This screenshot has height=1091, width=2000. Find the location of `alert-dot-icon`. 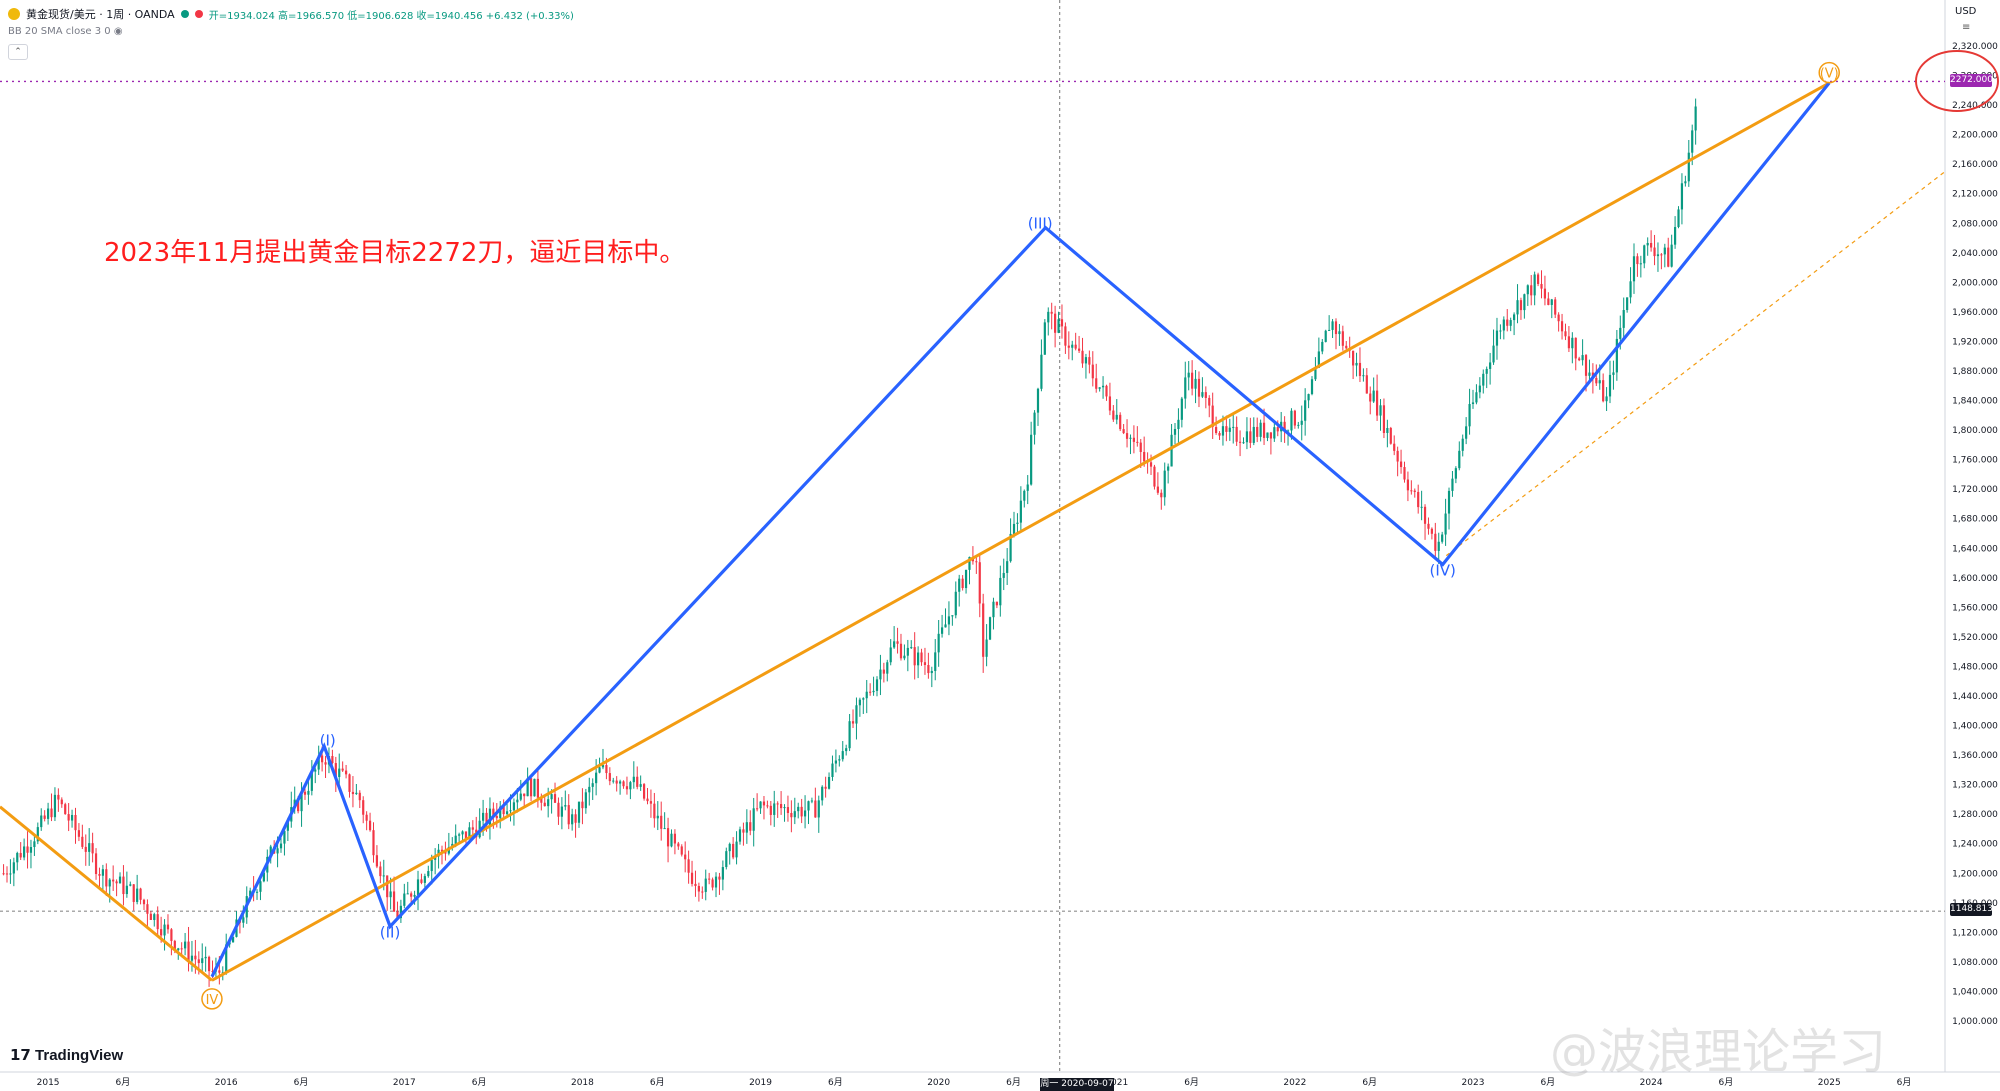

alert-dot-icon is located at coordinates (198, 14).